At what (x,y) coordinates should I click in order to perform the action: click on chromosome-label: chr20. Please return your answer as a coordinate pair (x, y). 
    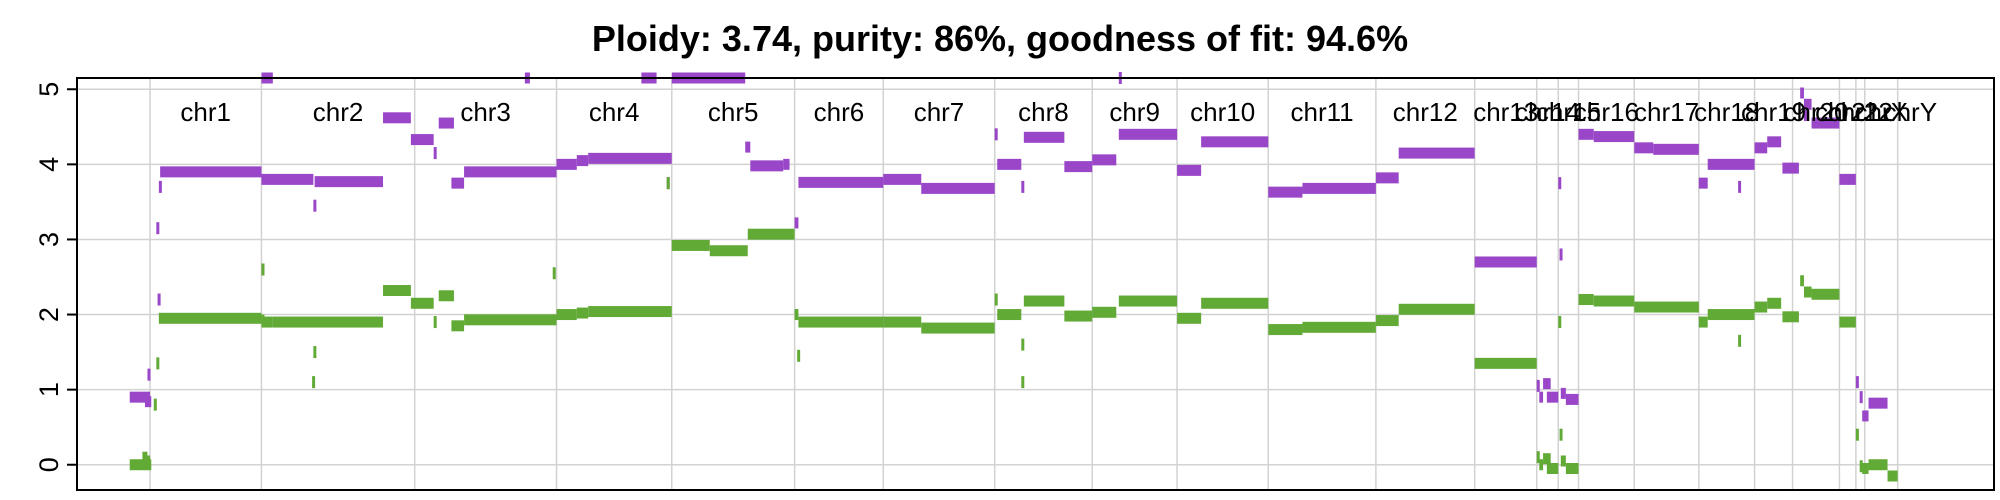
    Looking at the image, I should click on (1815, 112).